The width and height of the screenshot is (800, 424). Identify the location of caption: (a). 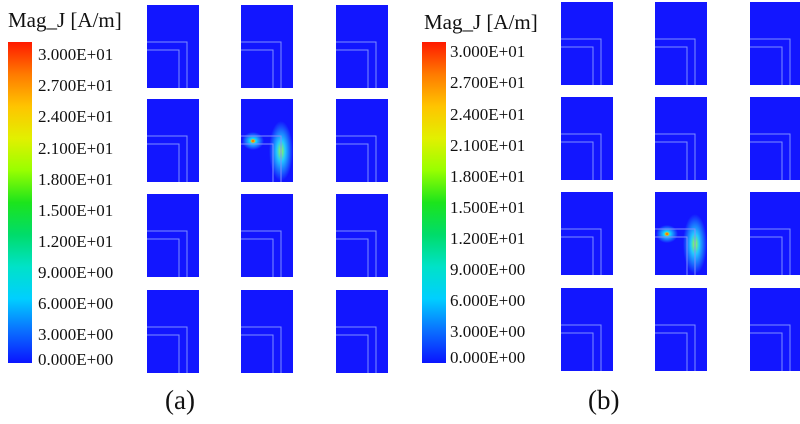
(180, 400).